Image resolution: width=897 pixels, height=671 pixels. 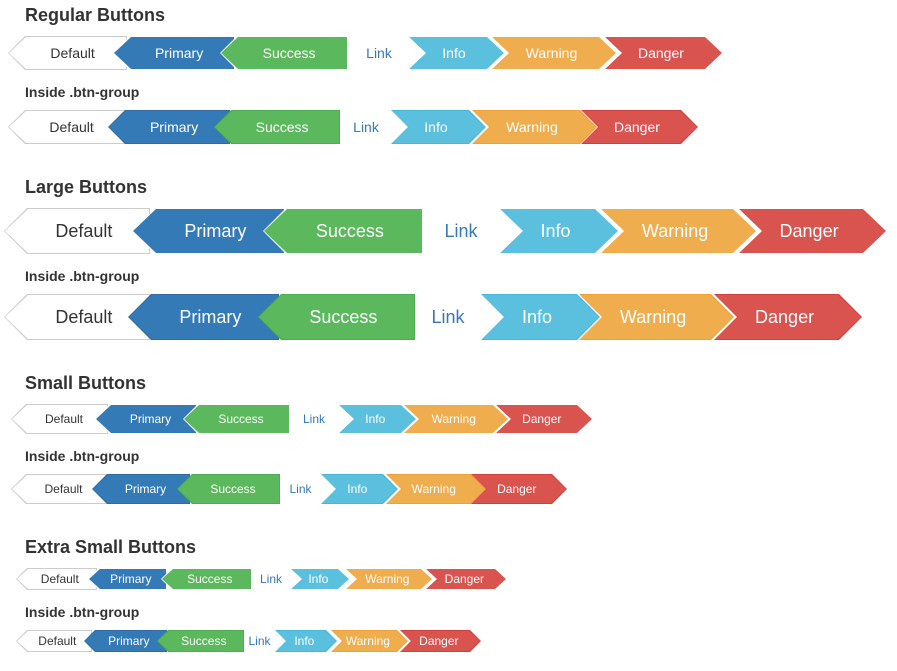 I want to click on heading-regular-btn-group: Inside .btn-group, so click(x=82, y=92).